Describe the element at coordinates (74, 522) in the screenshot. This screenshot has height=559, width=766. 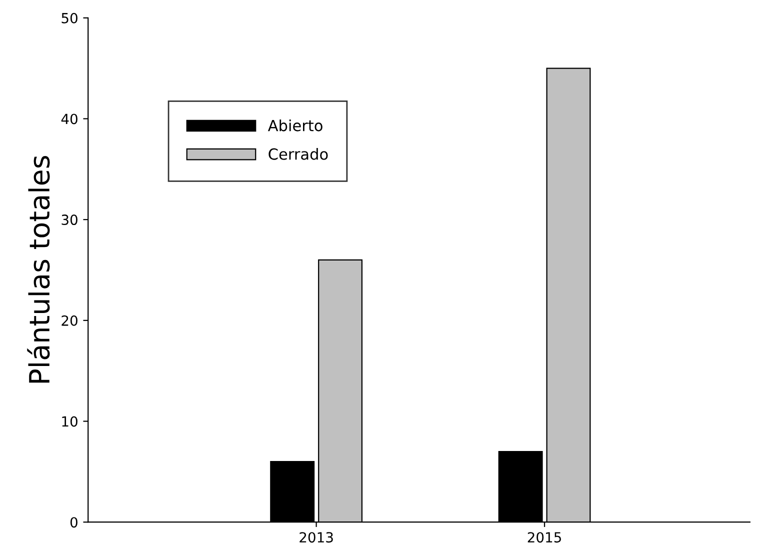
I see `y-tick-label: 0` at that location.